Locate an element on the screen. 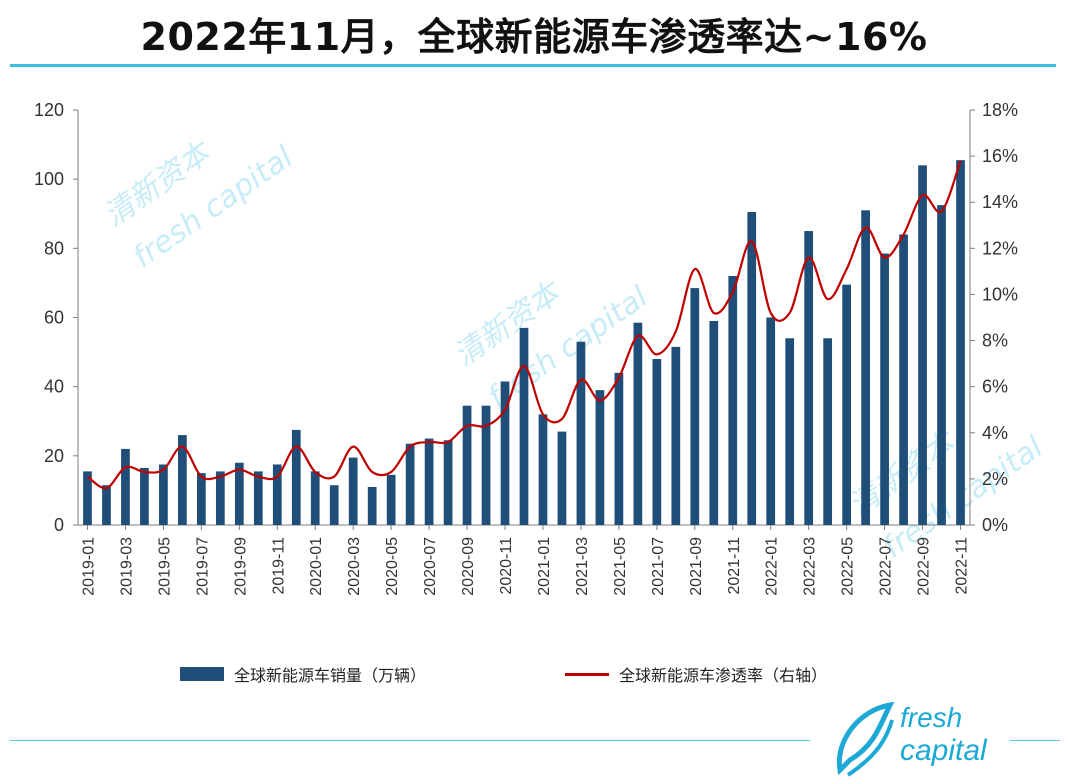  x-axis-tick-label: 2022-07 is located at coordinates (886, 566).